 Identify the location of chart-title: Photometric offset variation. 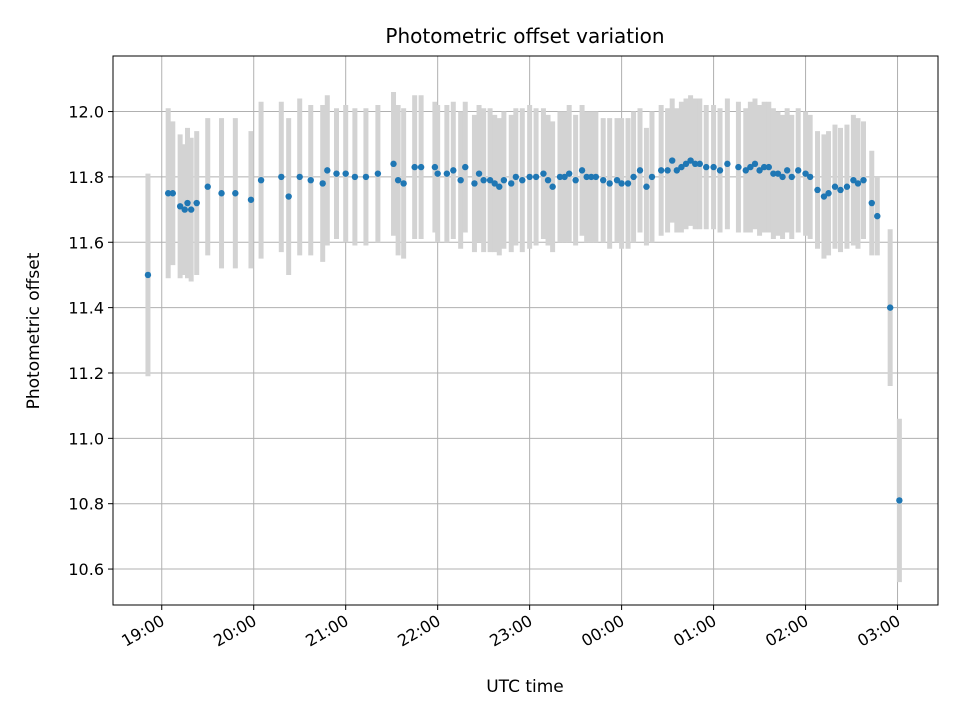
(524, 36).